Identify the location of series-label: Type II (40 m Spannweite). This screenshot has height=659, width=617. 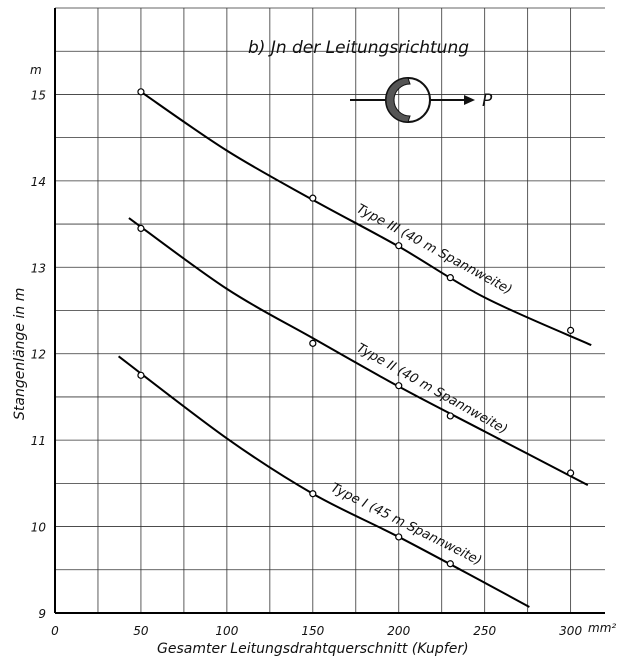
(432, 389).